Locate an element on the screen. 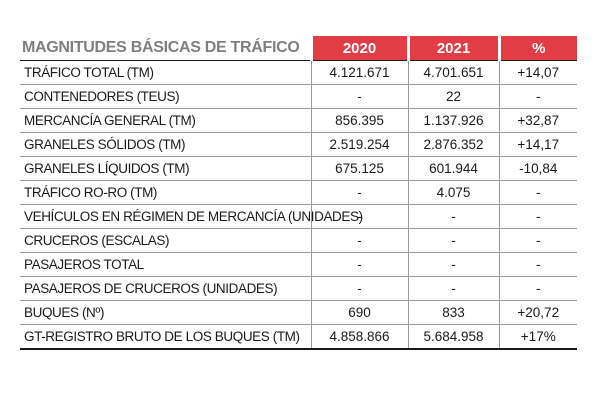 The image size is (600, 410). cell-2021: 5.684.958 is located at coordinates (454, 337).